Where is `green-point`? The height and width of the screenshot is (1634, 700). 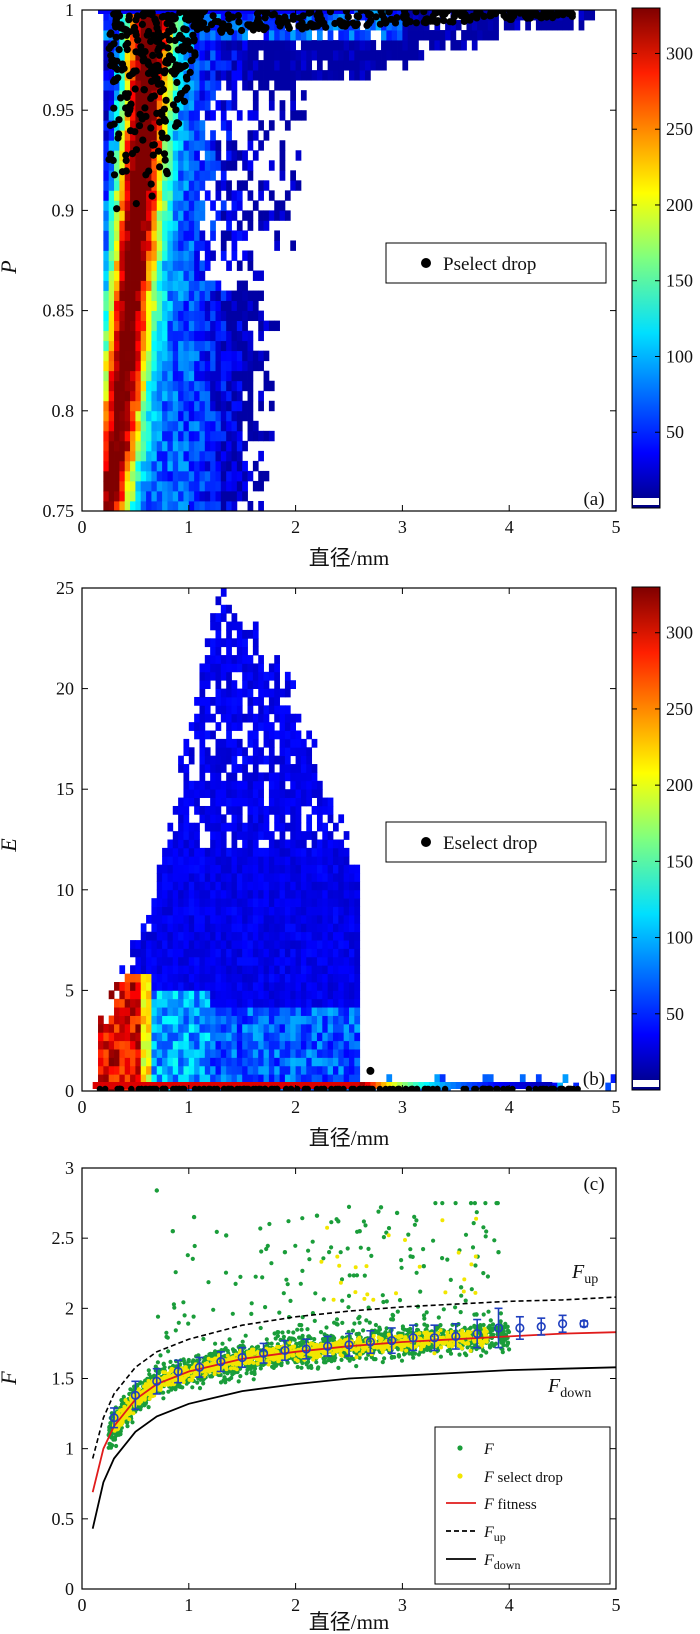 green-point is located at coordinates (299, 1337).